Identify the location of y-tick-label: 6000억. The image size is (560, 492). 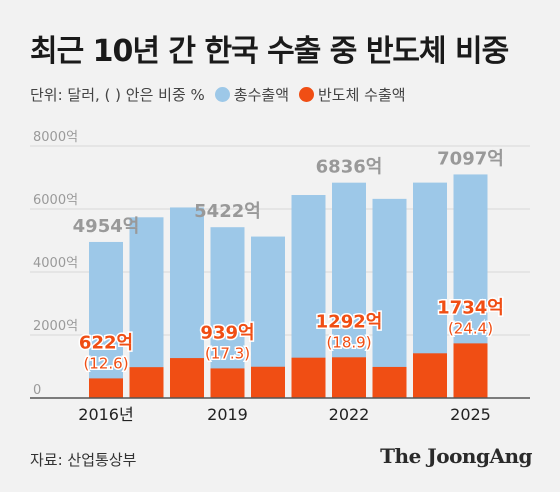
(55, 200).